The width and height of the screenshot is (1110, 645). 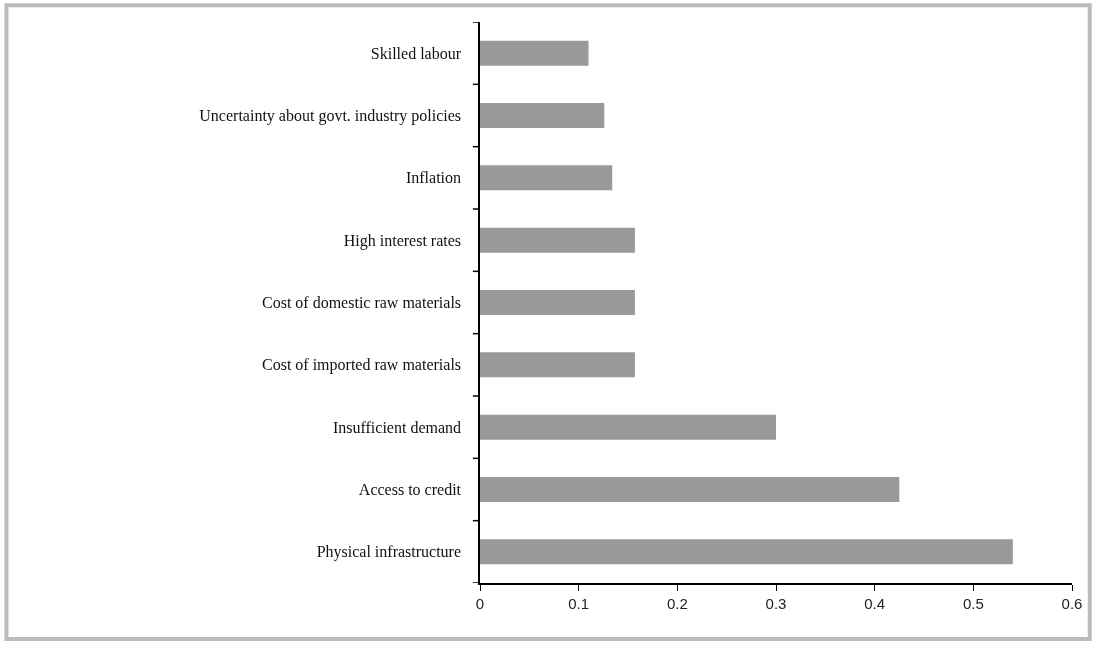 I want to click on x-tick-label: 0, so click(x=480, y=603).